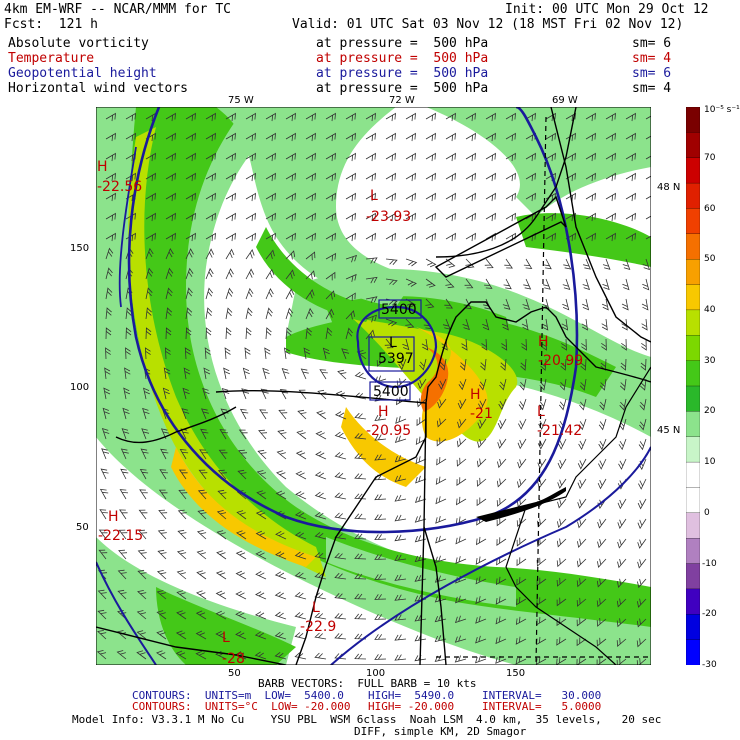 The image size is (740, 740). Describe the element at coordinates (411, 695) in the screenshot. I see `footer-contours-height-high: HIGH= 5490.0` at that location.